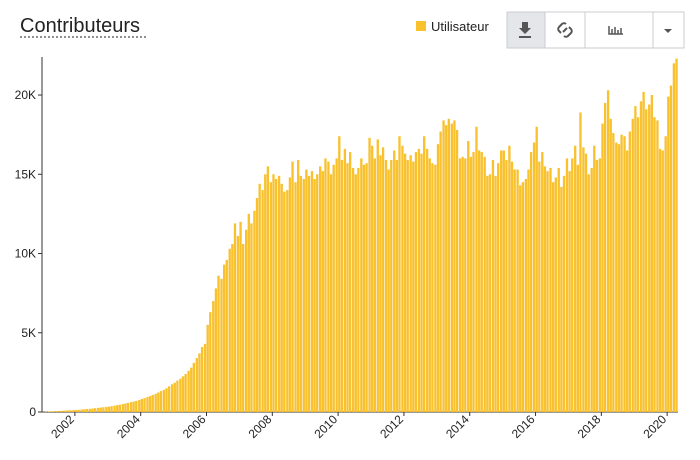 This screenshot has width=700, height=460. I want to click on chart-type-button, so click(619, 30).